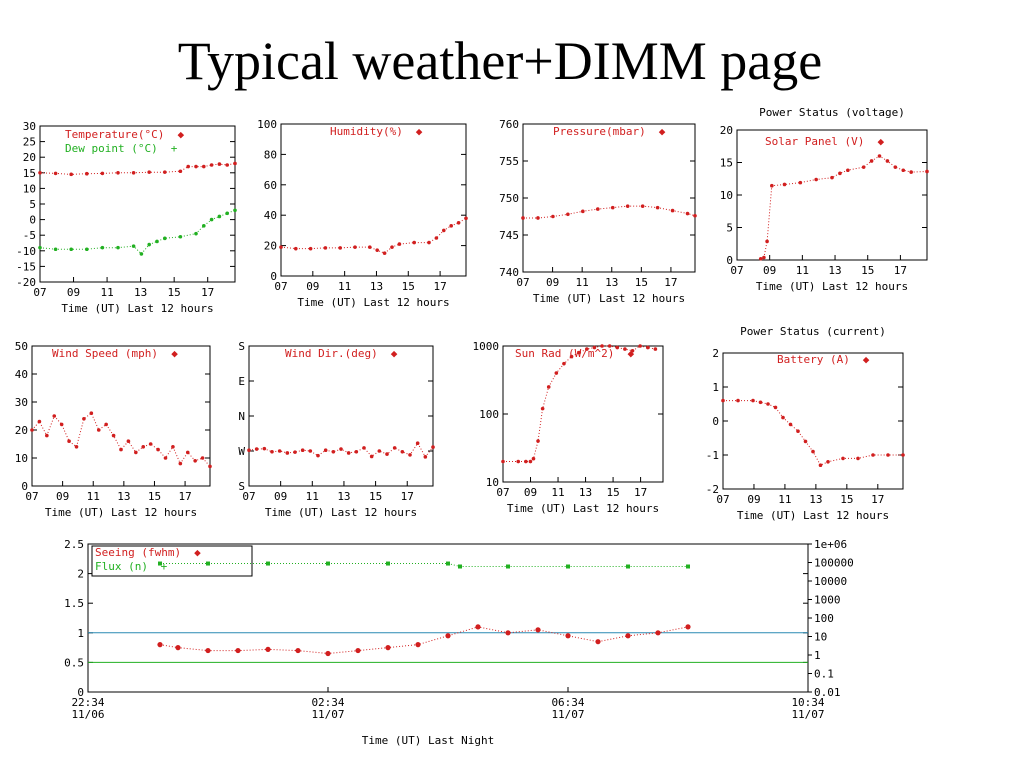 This screenshot has height=768, width=1024. I want to click on y-tick-label: 50, so click(21, 346).